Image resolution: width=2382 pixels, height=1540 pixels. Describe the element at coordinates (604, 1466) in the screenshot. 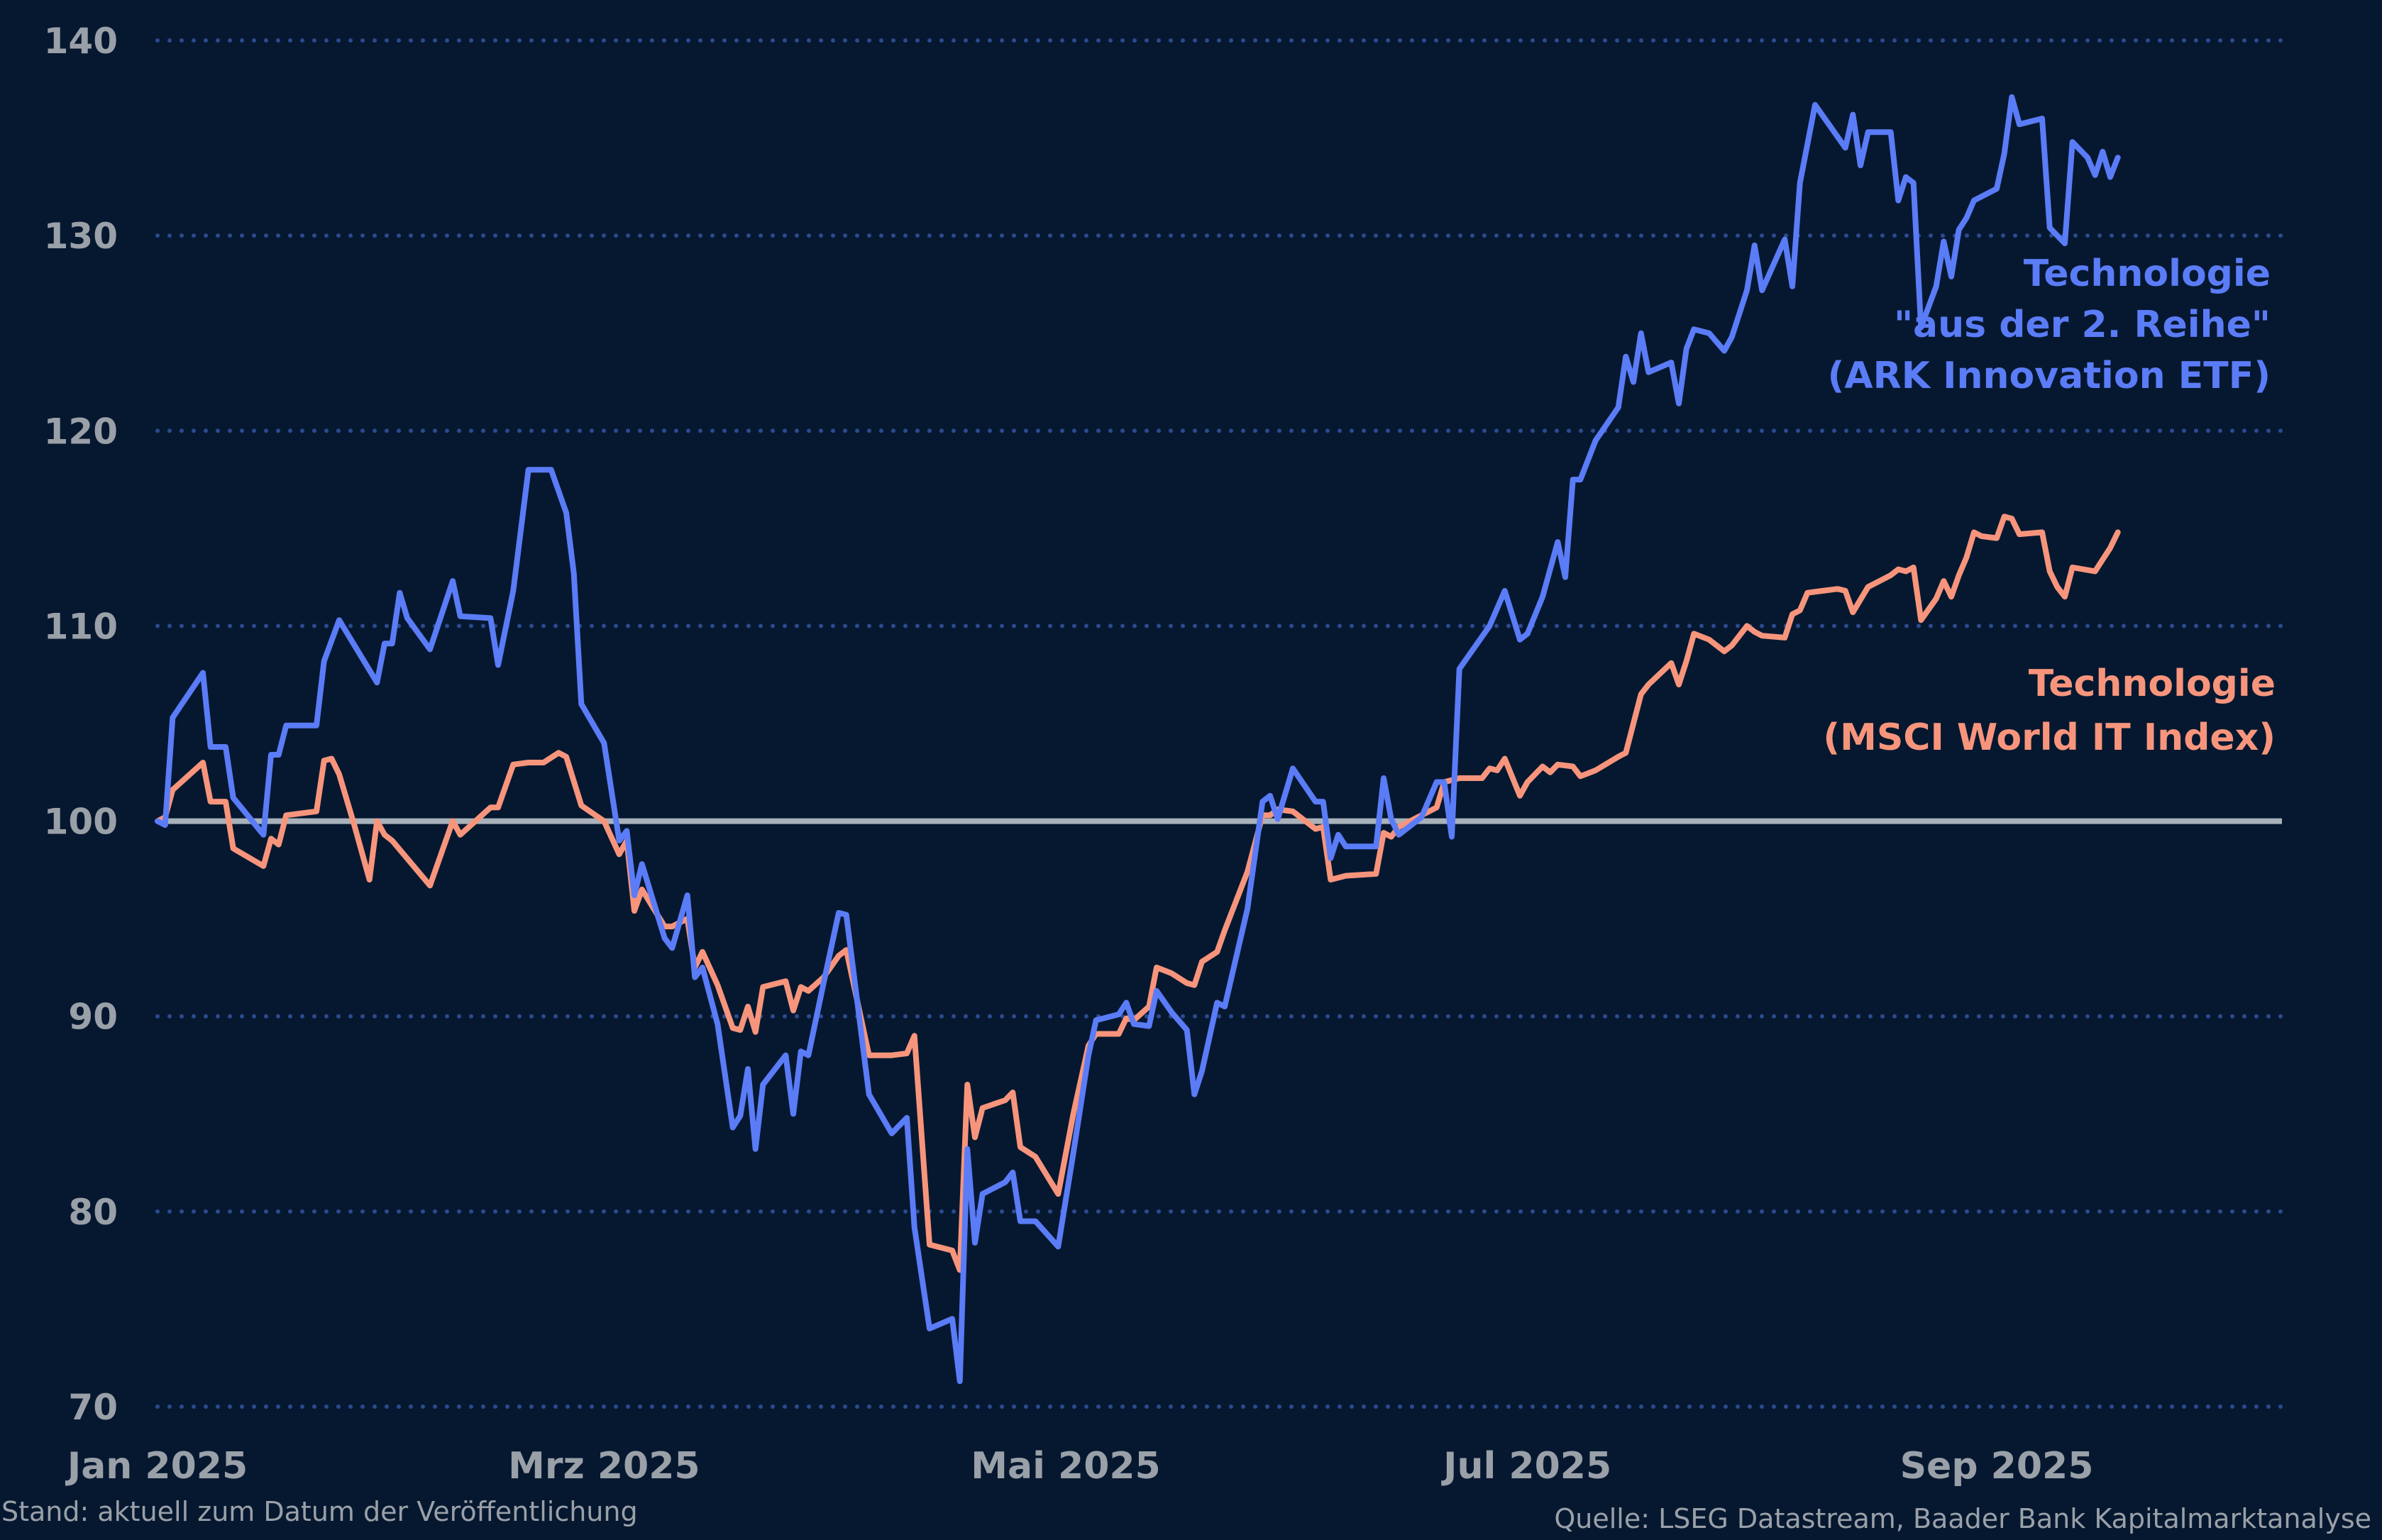

I see `x-tick-label: Mrz 2025` at that location.